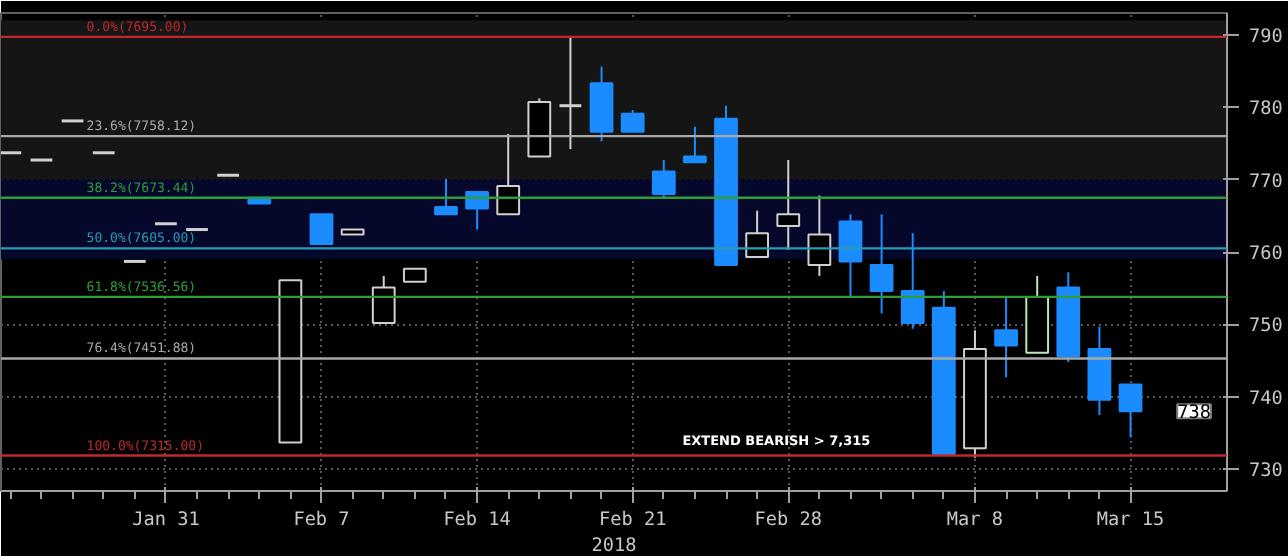 This screenshot has height=556, width=1288. I want to click on y-tick-label: 780, so click(1266, 109).